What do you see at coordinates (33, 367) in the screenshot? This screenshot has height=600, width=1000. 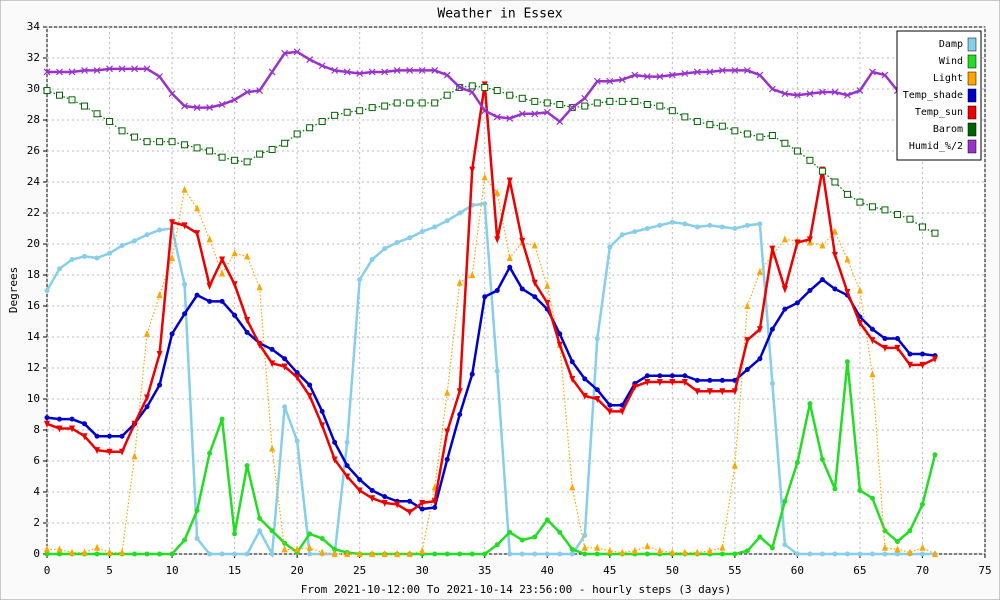 I see `y-tick-label: 12` at bounding box center [33, 367].